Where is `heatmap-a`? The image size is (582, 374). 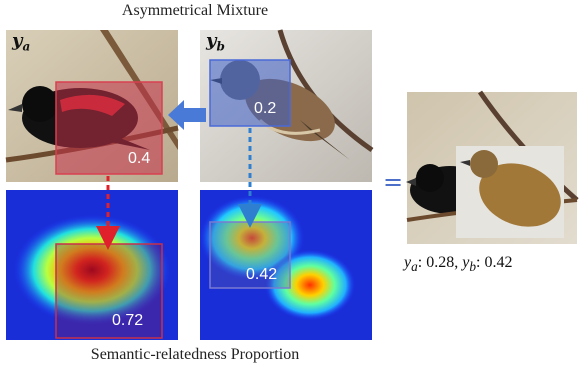 heatmap-a is located at coordinates (92, 265).